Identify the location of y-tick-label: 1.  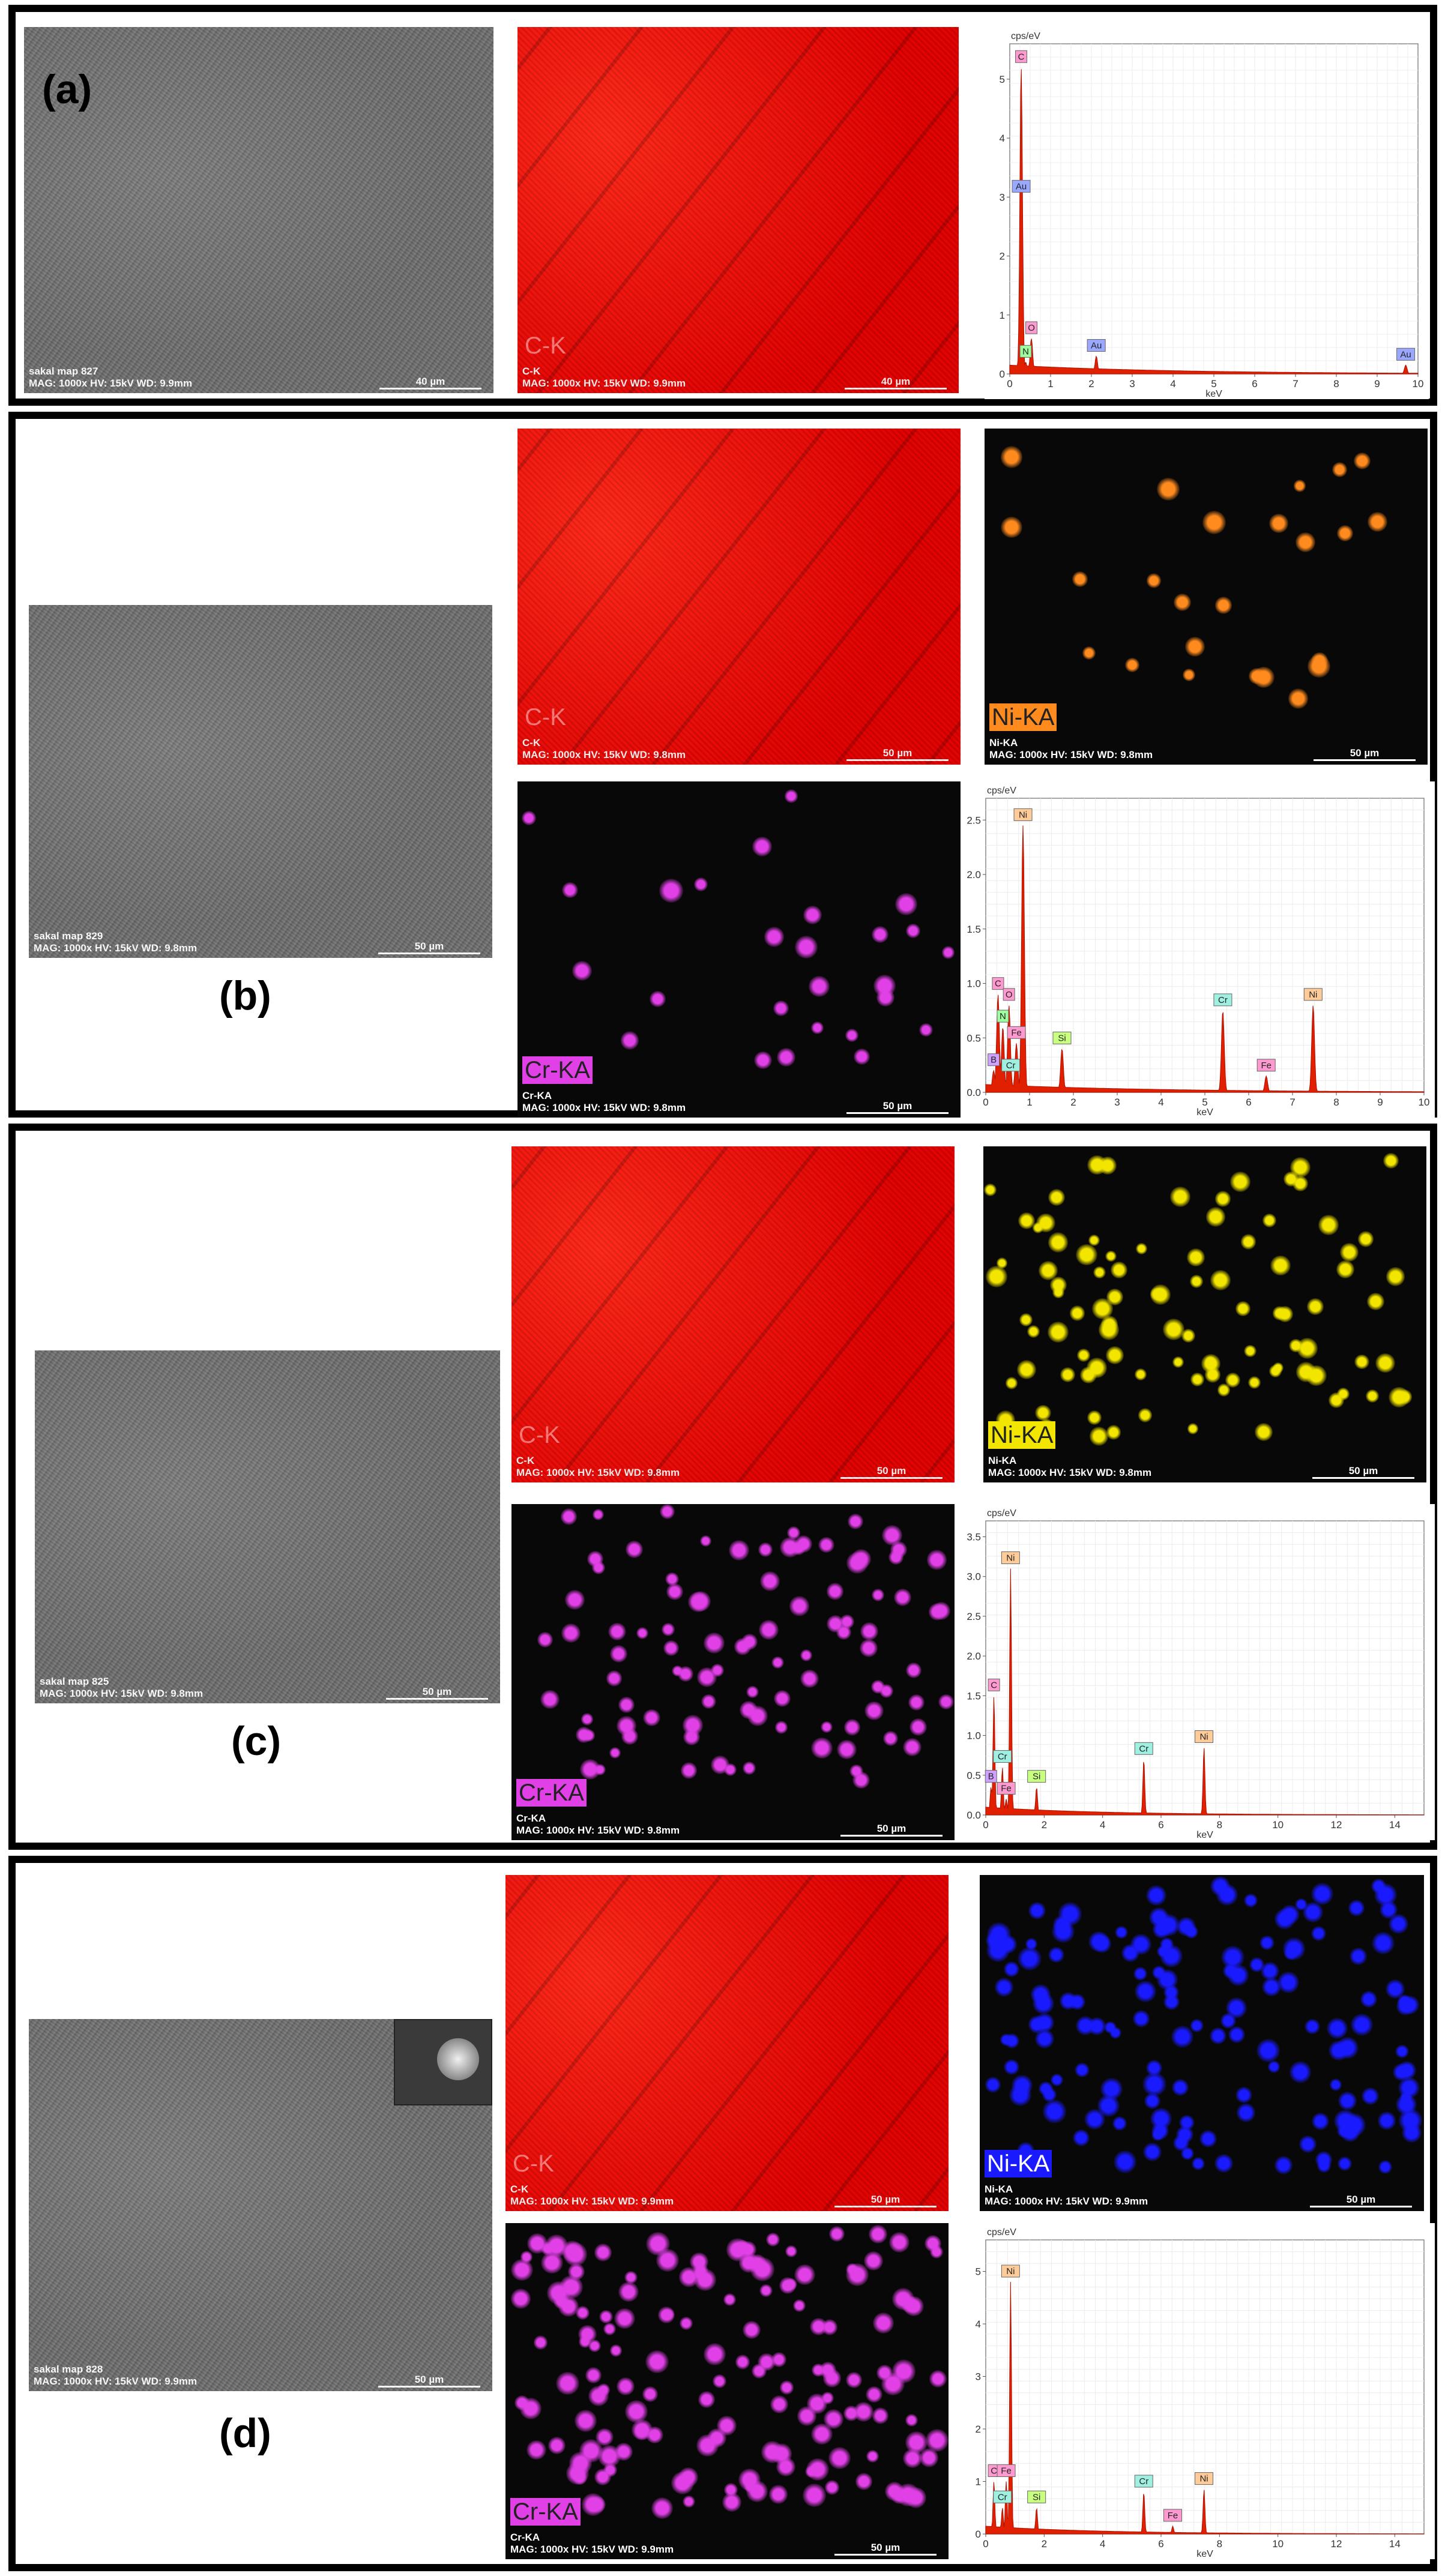
(978, 2482).